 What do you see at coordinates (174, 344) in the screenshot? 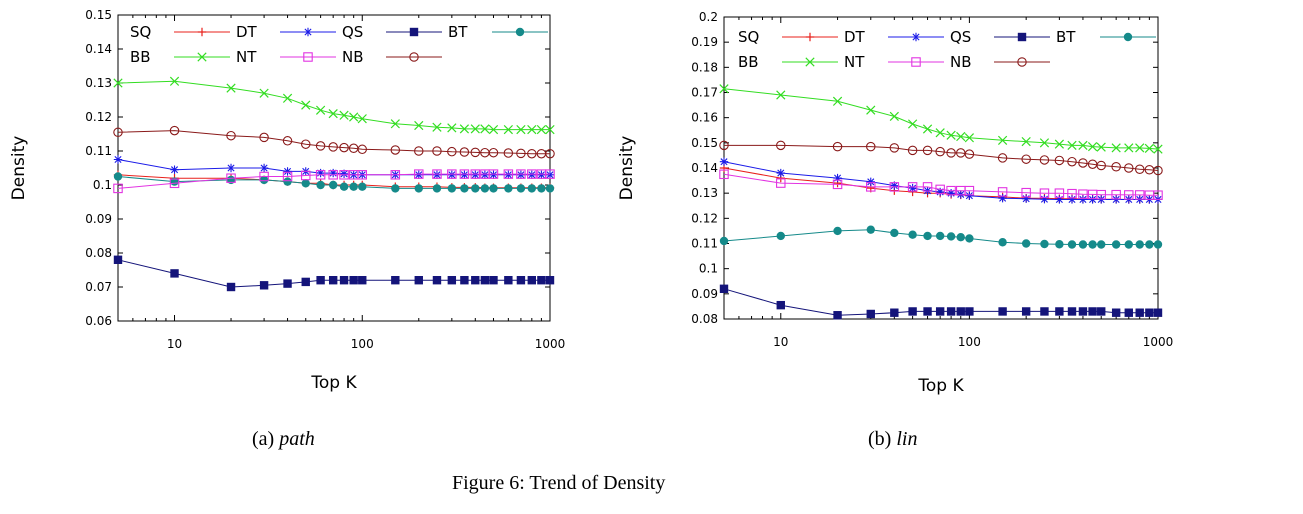
I see `chart-0-xtick-label: 10` at bounding box center [174, 344].